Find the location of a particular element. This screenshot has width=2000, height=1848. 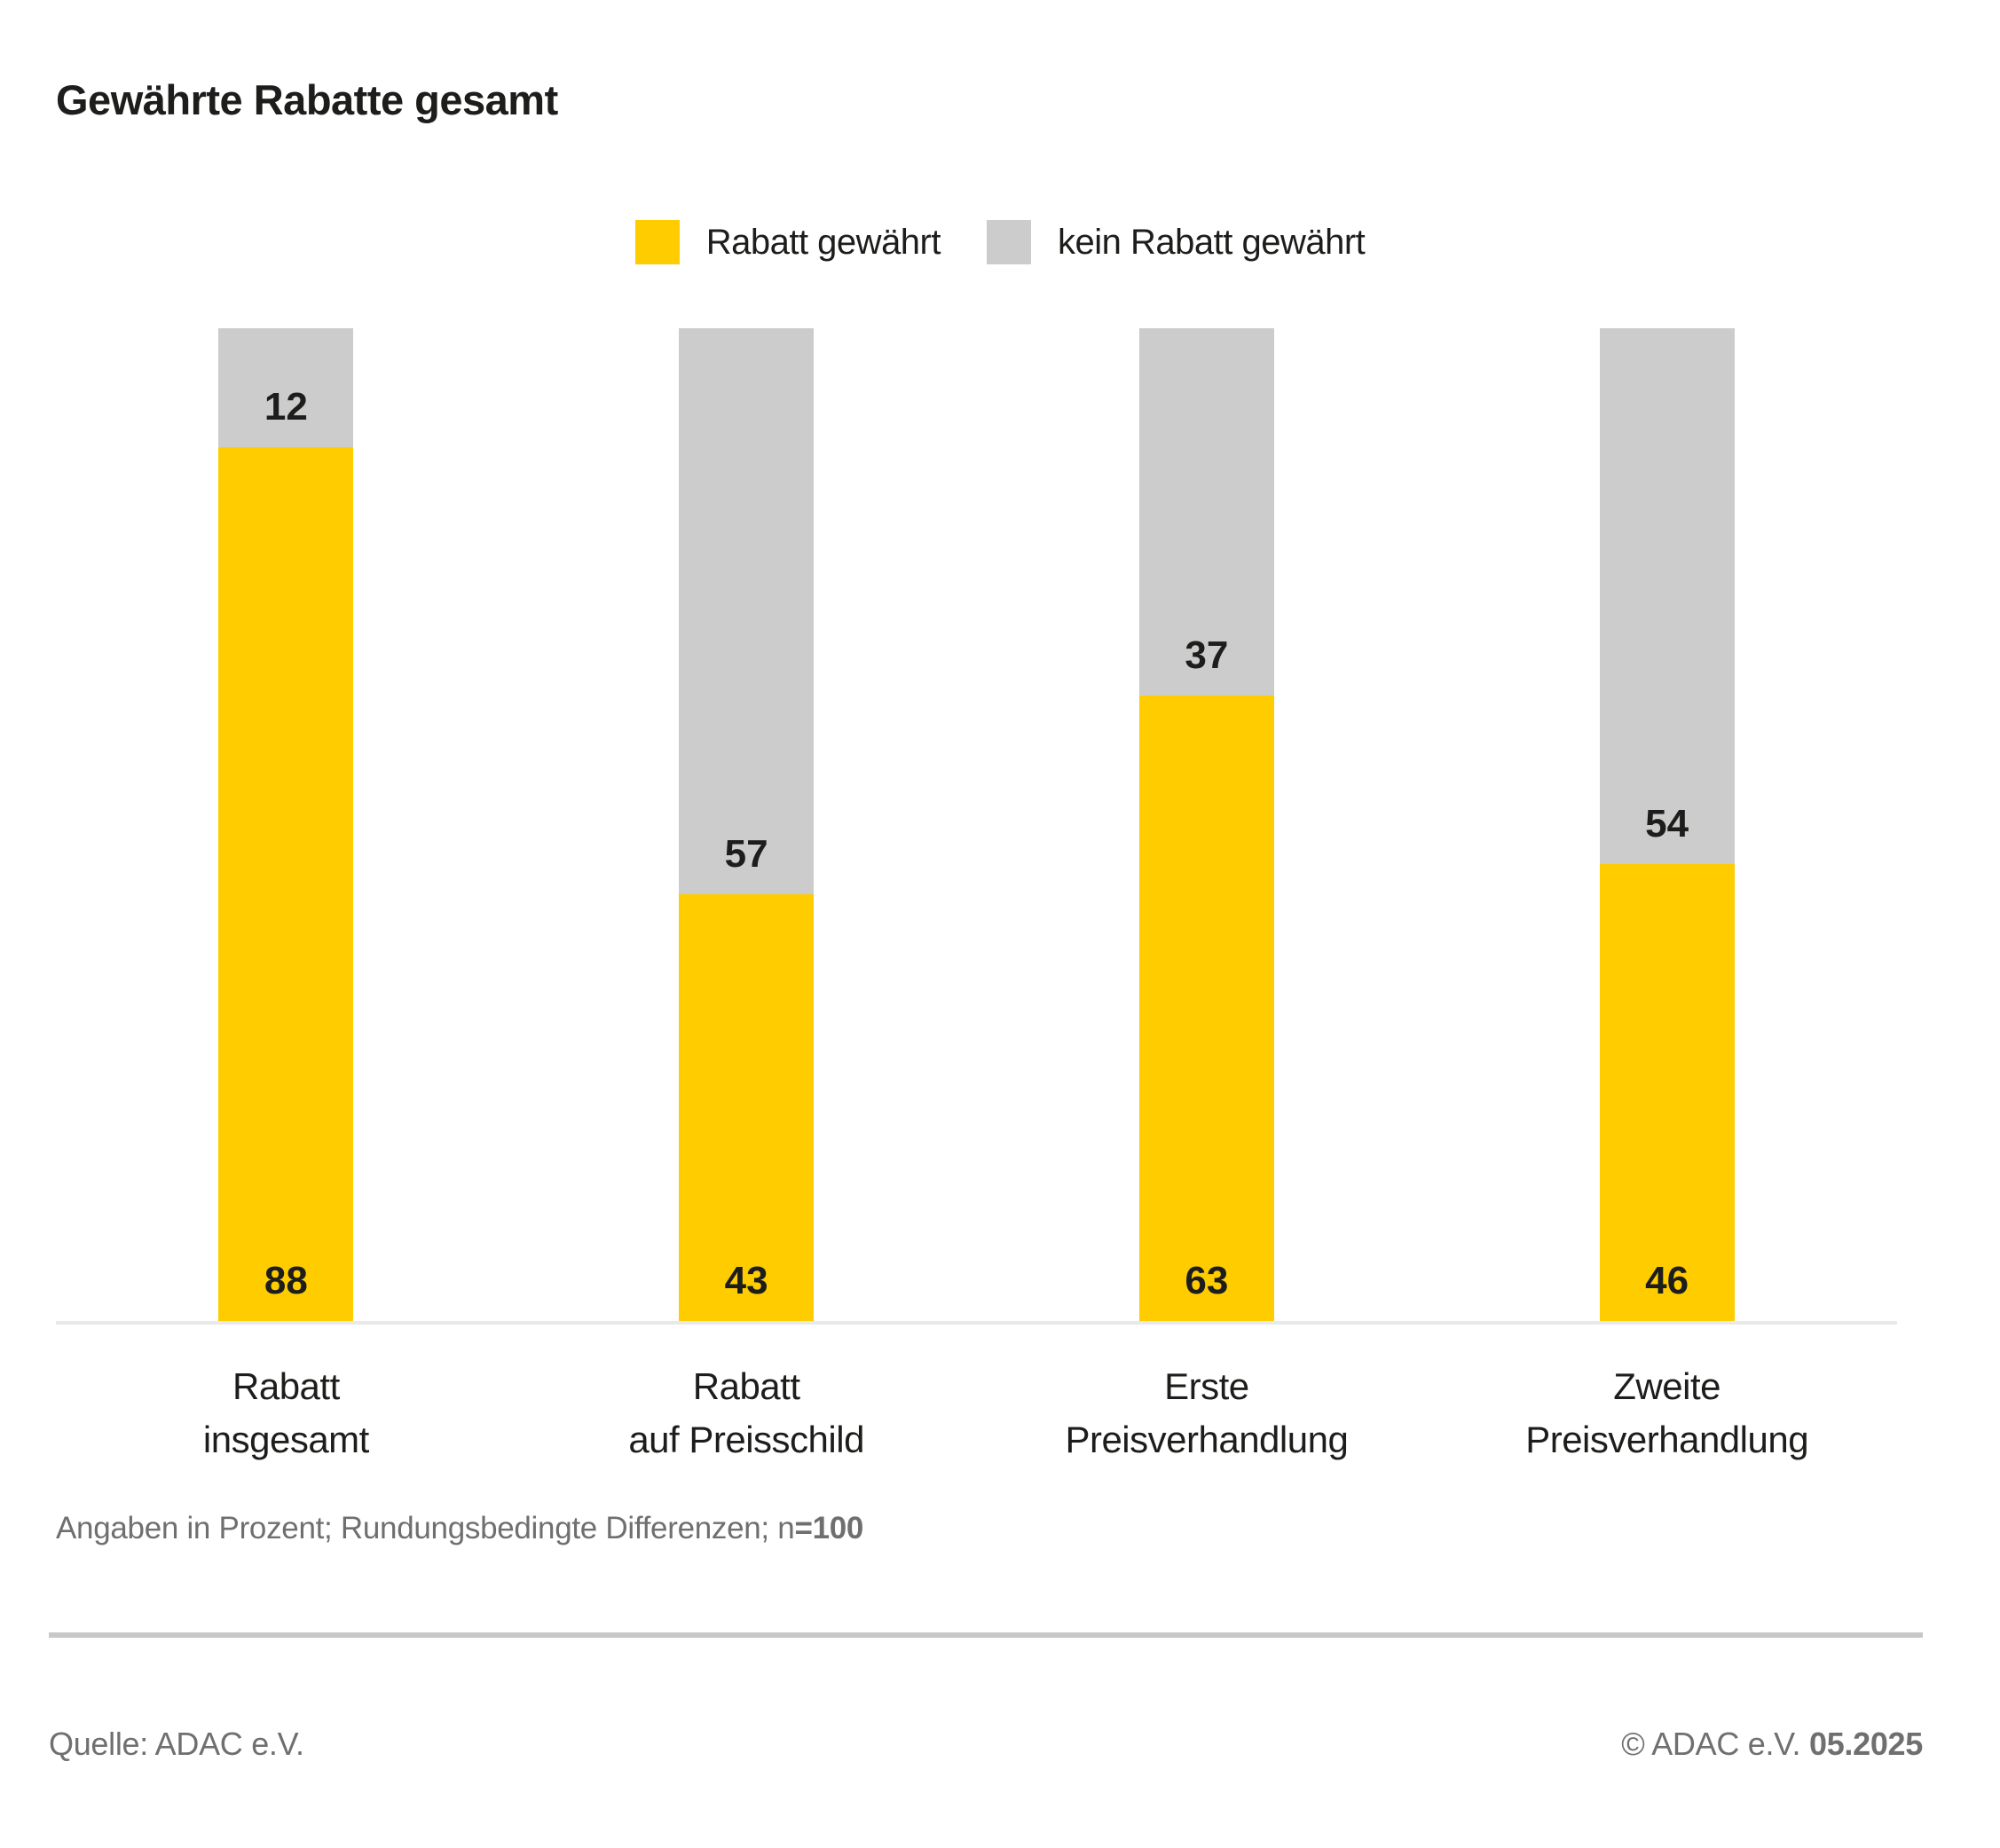

bar-stack: 37 63 is located at coordinates (1206, 824).